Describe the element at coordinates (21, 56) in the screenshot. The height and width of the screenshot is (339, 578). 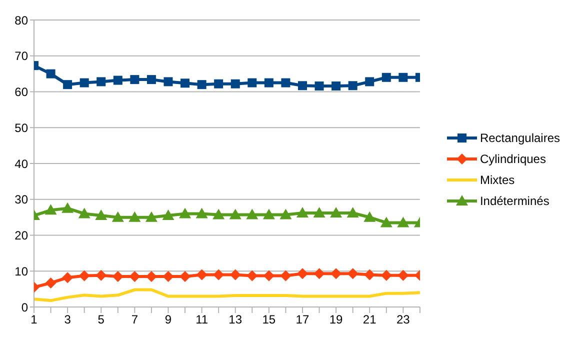
I see `y-tick-label: 70` at that location.